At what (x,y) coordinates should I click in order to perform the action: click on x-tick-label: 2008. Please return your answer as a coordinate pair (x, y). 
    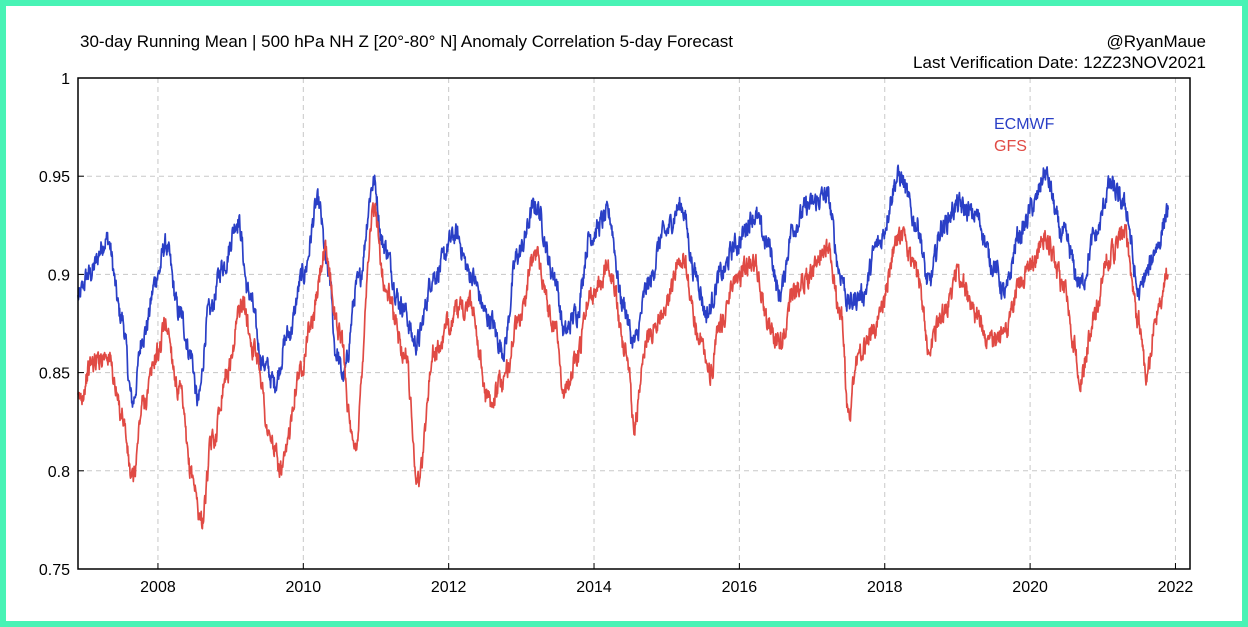
    Looking at the image, I should click on (158, 587).